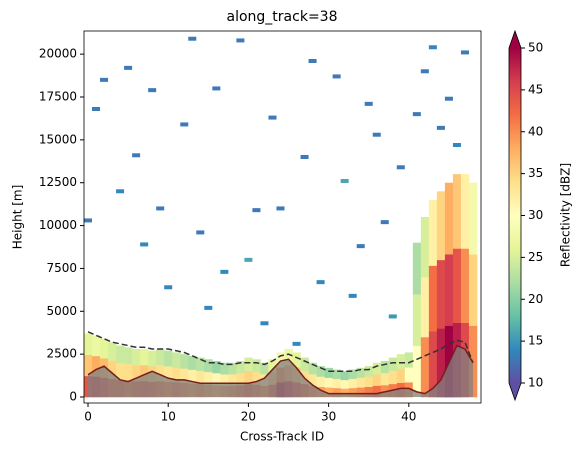 The image size is (584, 453). Describe the element at coordinates (566, 215) in the screenshot. I see `colorbar-label: Reflectivity [dBZ]` at that location.